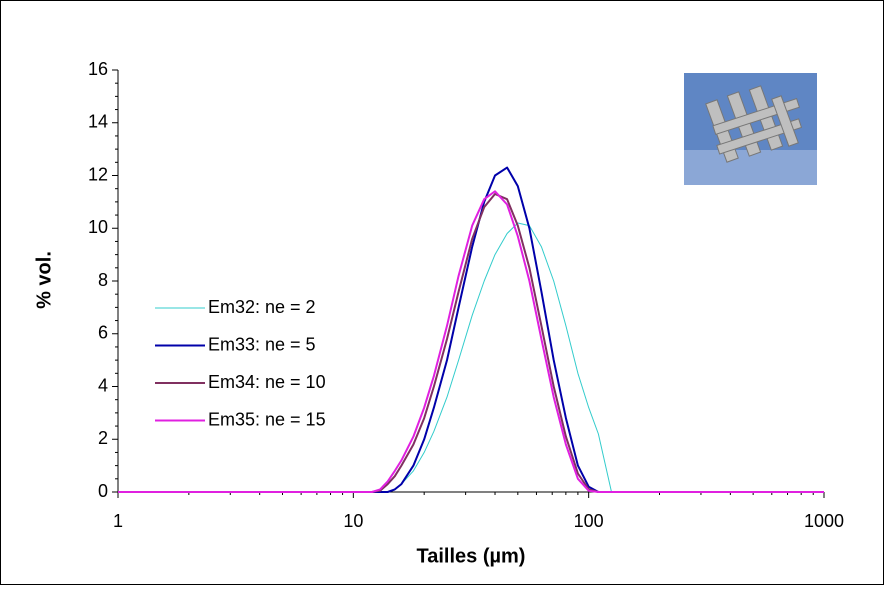  What do you see at coordinates (98, 174) in the screenshot?
I see `y-tick-label: 12` at bounding box center [98, 174].